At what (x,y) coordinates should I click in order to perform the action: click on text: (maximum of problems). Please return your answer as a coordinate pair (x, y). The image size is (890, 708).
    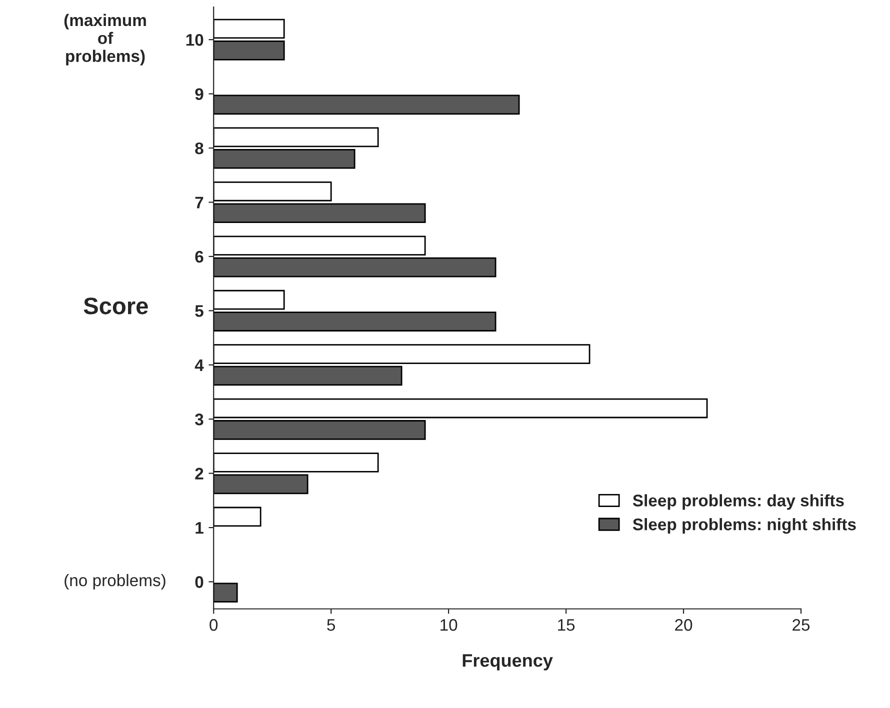
    Looking at the image, I should click on (105, 40).